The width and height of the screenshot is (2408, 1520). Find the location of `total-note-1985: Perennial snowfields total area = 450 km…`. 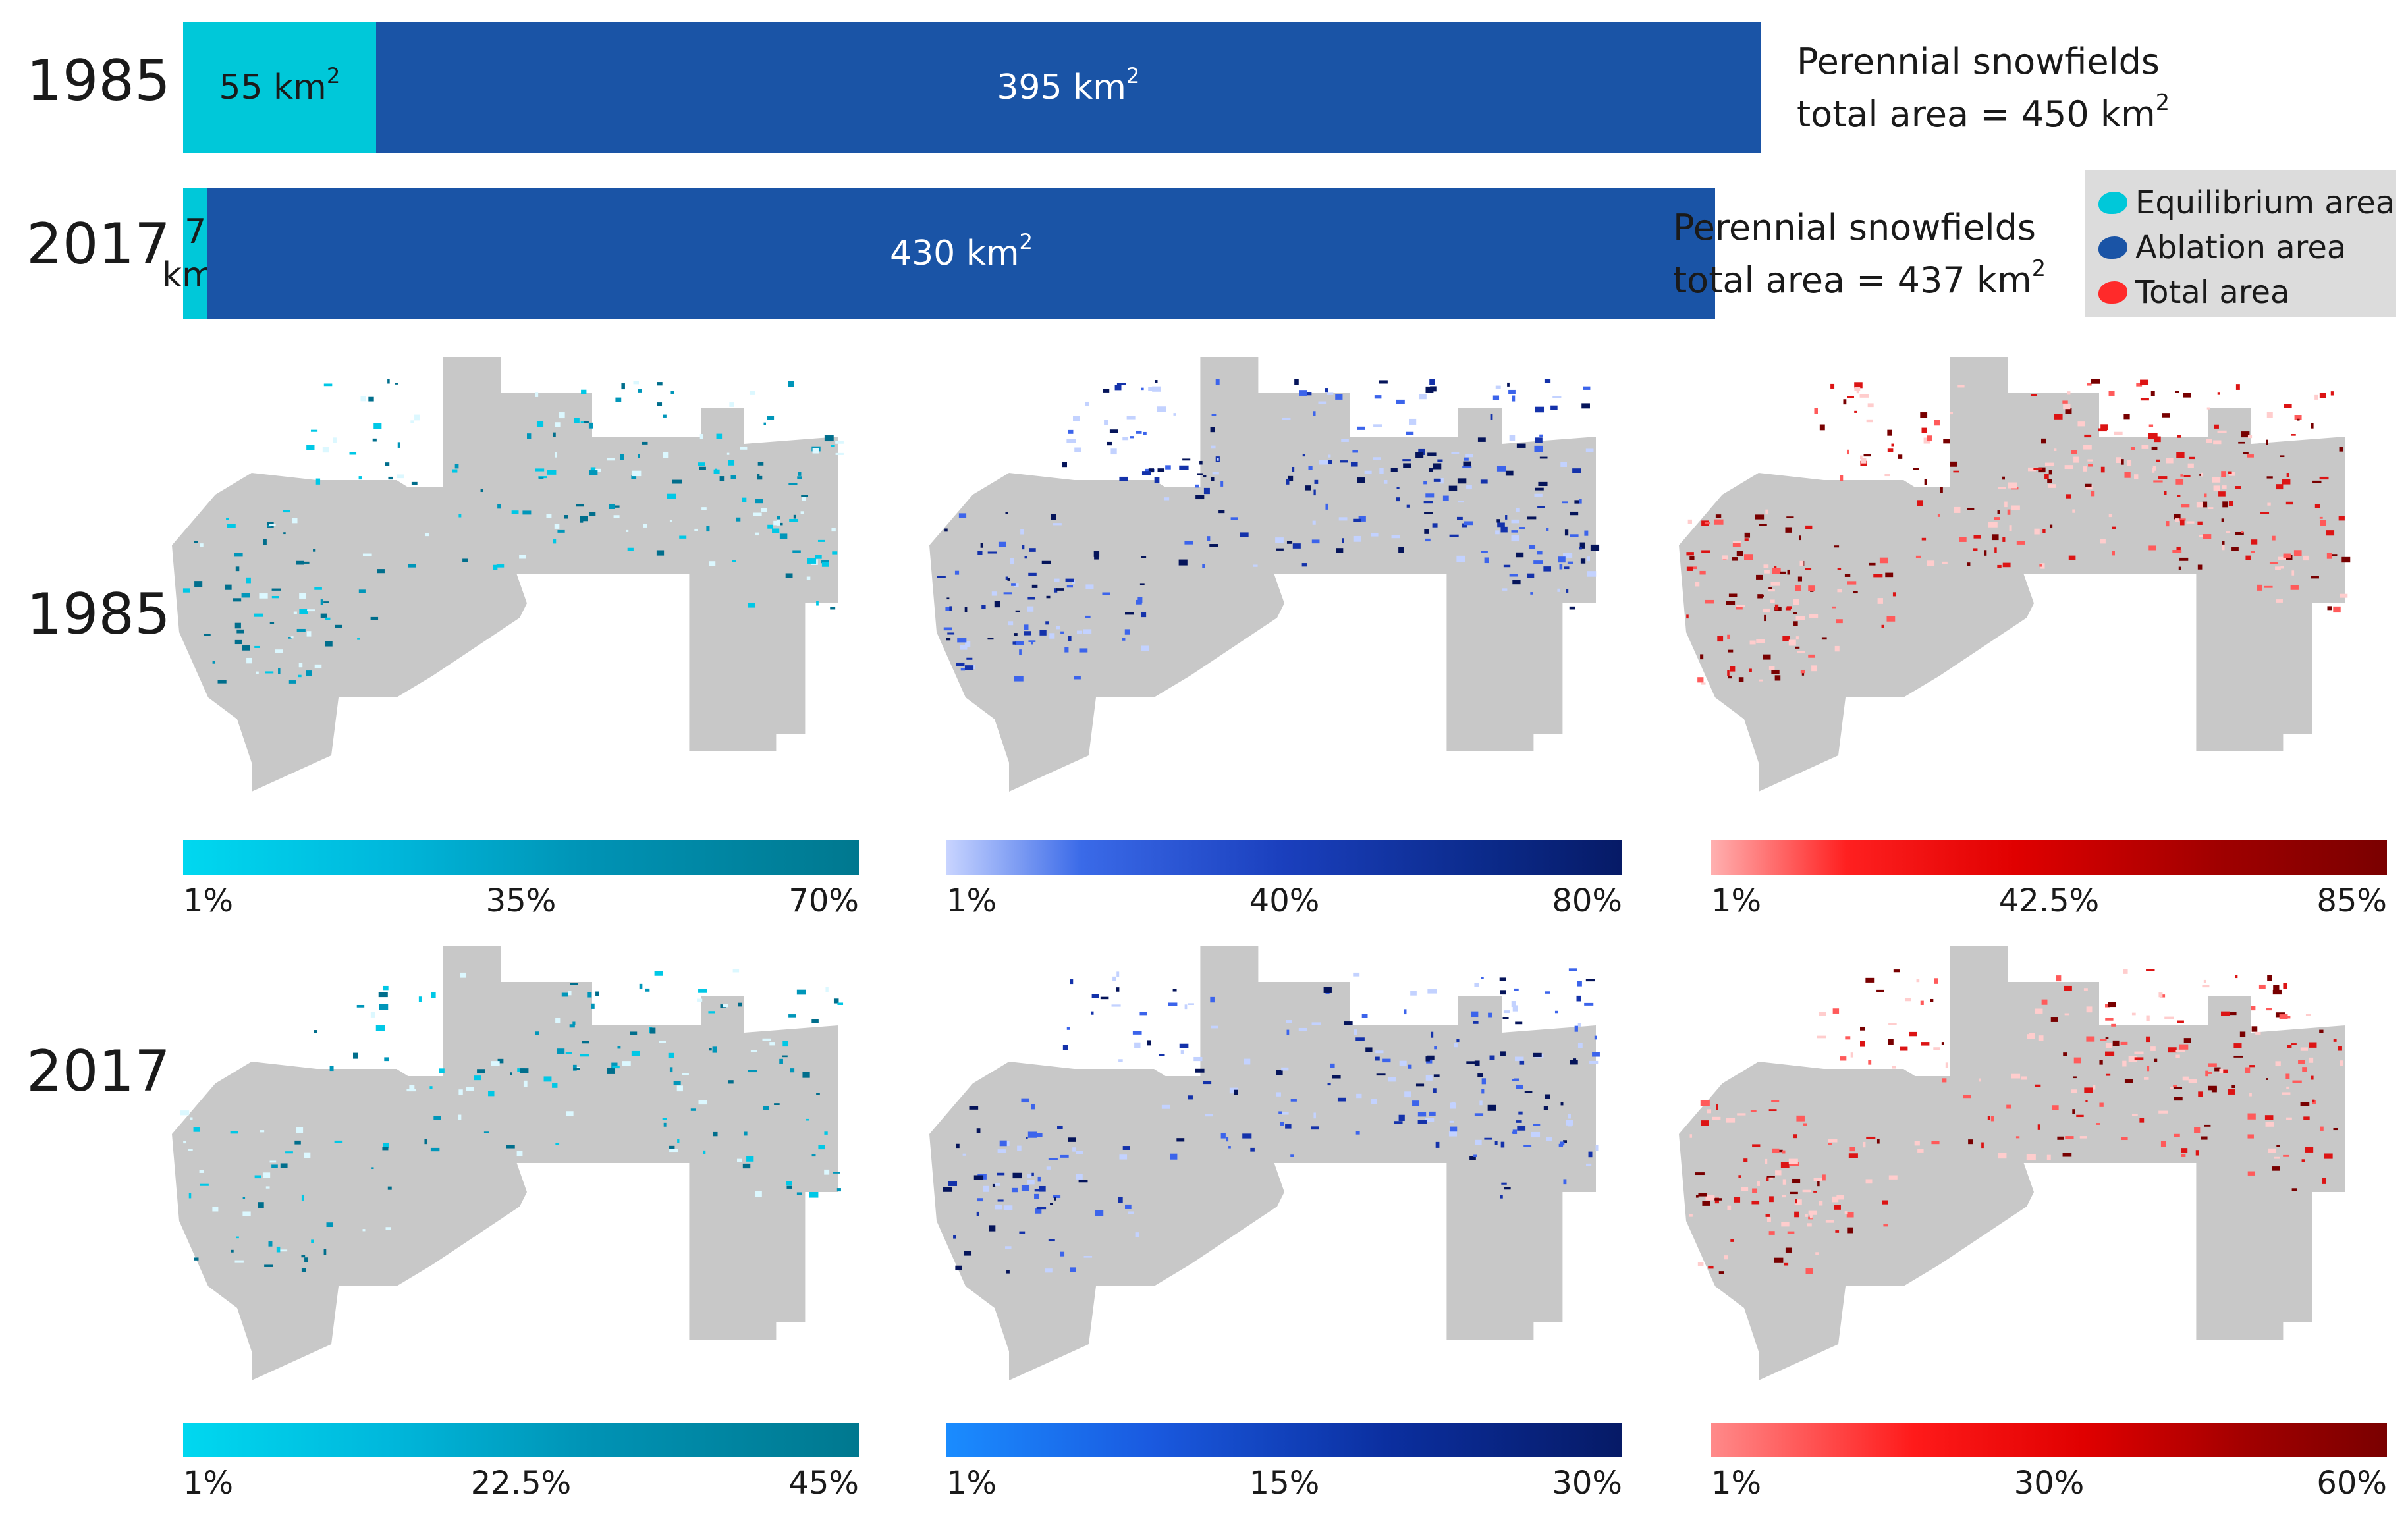

total-note-1985: Perennial snowfields total area = 450 km… is located at coordinates (1984, 88).